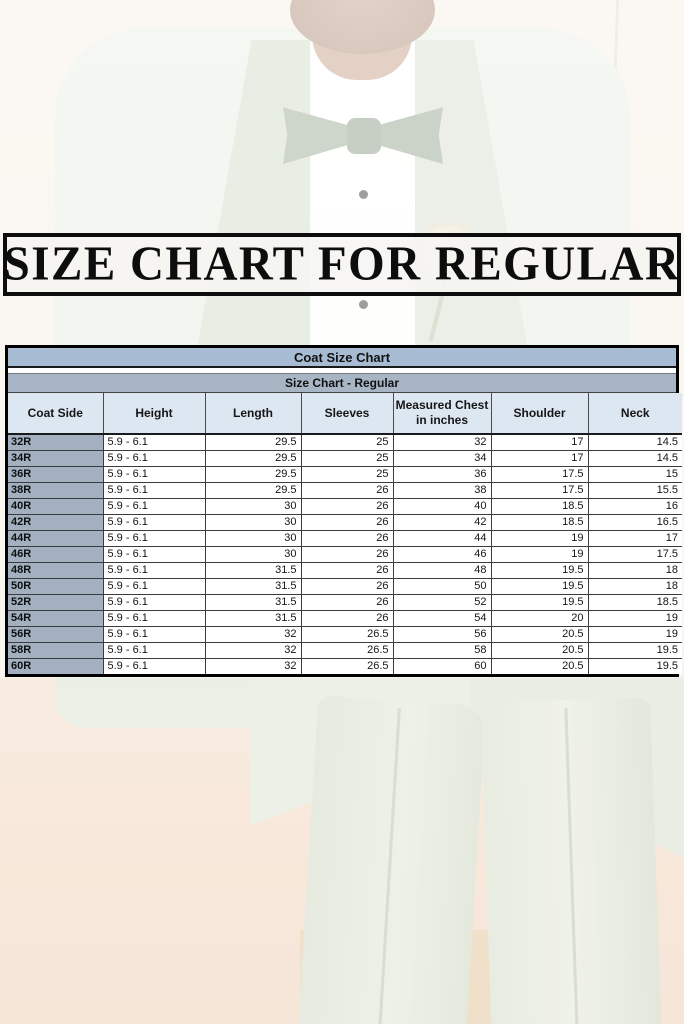 The image size is (684, 1024). I want to click on row-size-label: 60R, so click(56, 665).